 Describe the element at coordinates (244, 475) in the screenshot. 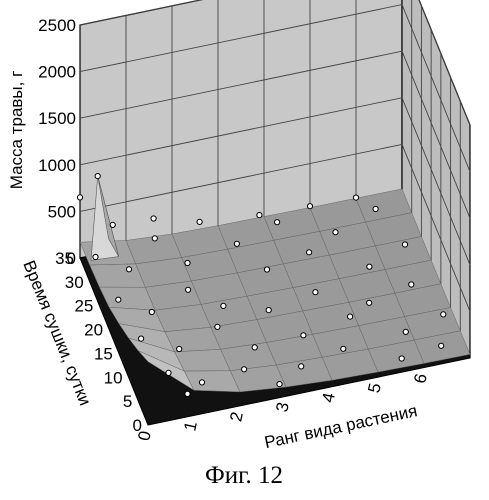

I see `figure-caption: Фиг. 12` at that location.